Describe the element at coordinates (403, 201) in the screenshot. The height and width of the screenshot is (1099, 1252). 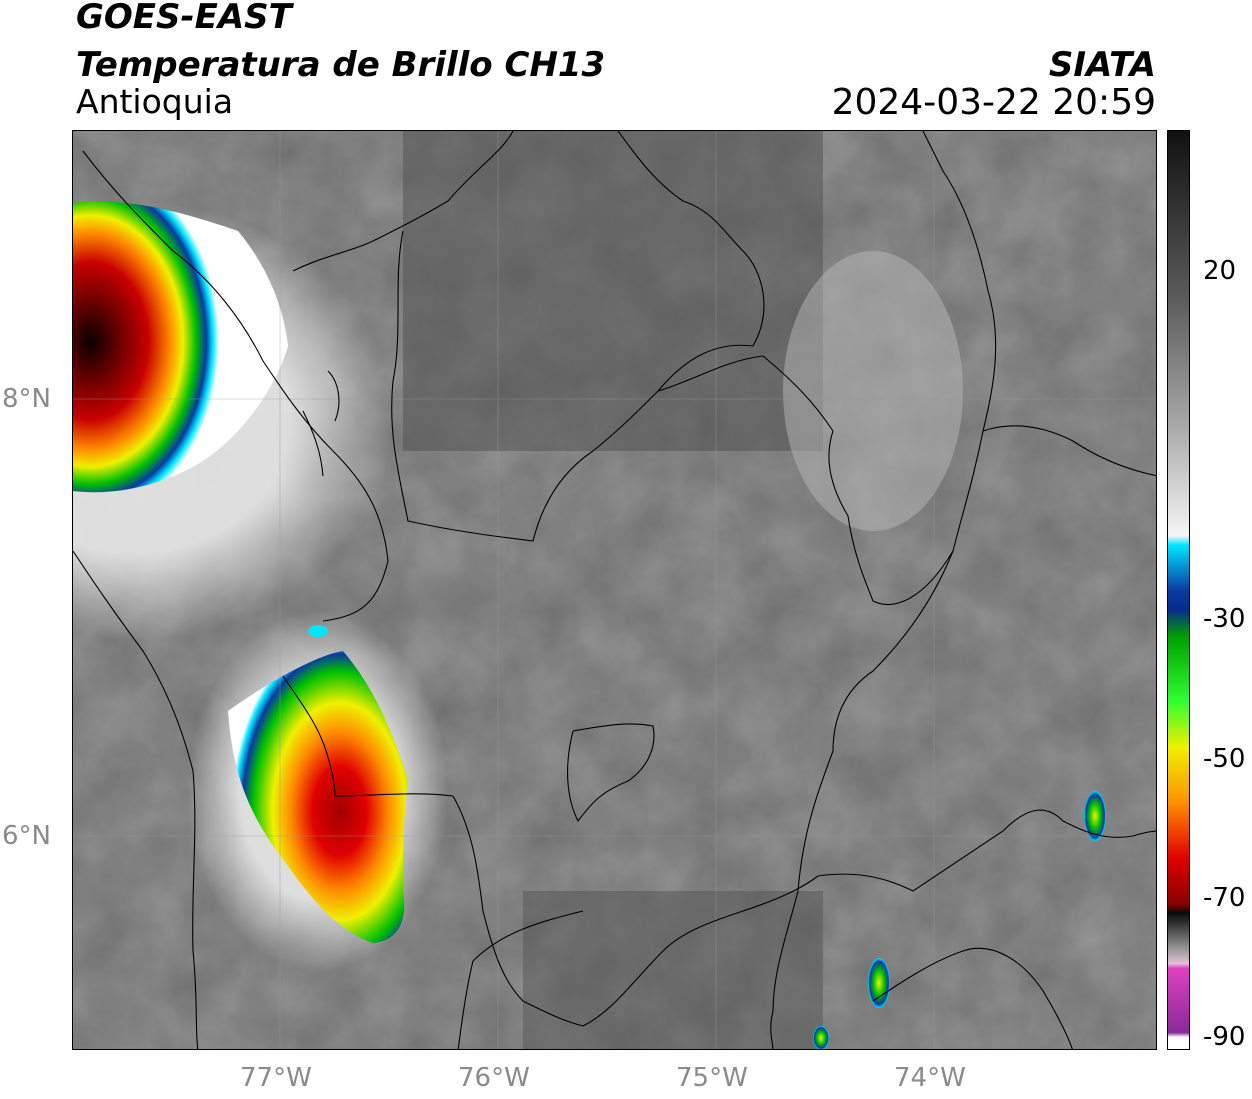
I see `coastline-uraba` at that location.